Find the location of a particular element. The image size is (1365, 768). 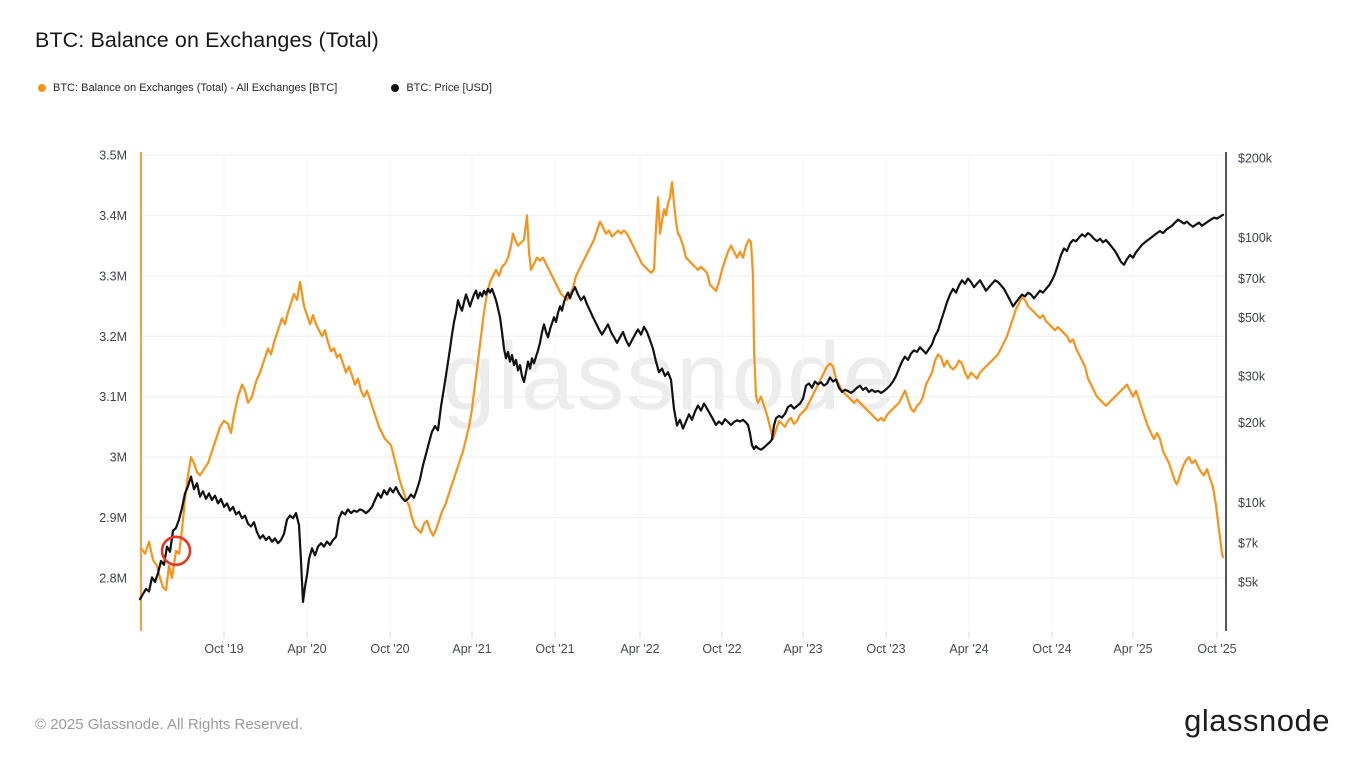

y-right-tick-label: $10k is located at coordinates (1252, 503).